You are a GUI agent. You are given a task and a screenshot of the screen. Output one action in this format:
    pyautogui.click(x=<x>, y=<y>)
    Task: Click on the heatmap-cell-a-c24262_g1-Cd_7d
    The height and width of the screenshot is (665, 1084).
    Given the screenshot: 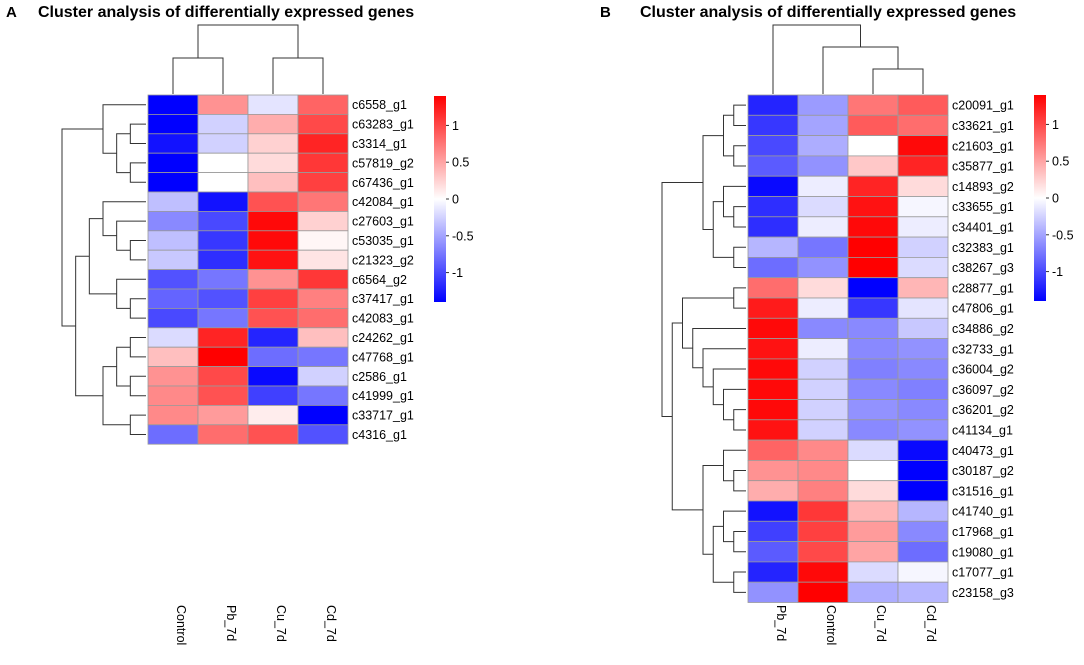 What is the action you would take?
    pyautogui.click(x=323, y=337)
    